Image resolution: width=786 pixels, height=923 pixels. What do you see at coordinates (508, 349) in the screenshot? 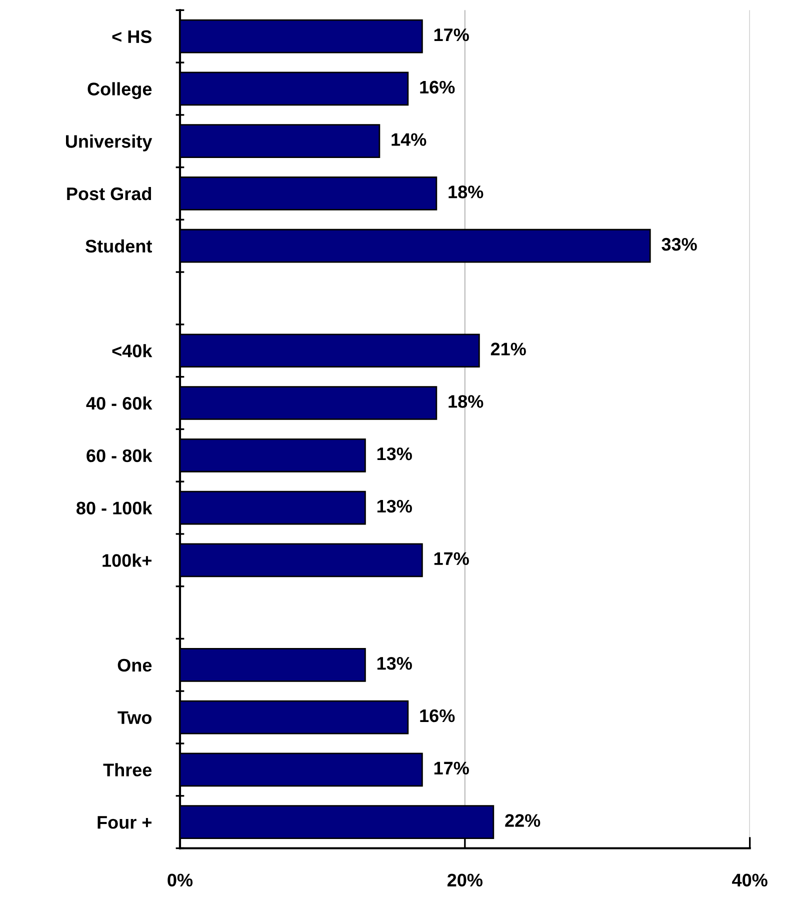
I see `data-label: 21%` at bounding box center [508, 349].